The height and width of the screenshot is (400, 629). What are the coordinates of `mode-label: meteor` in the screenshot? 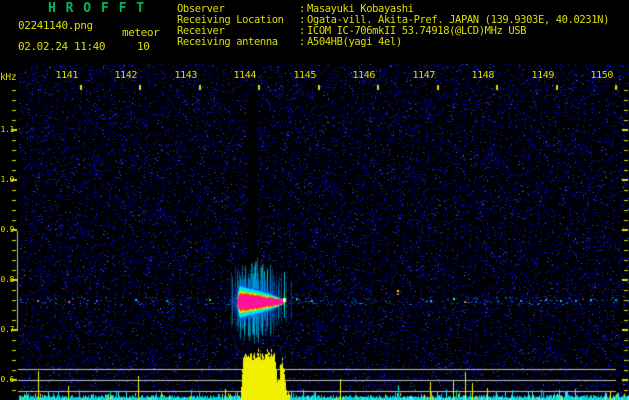 It's located at (141, 32).